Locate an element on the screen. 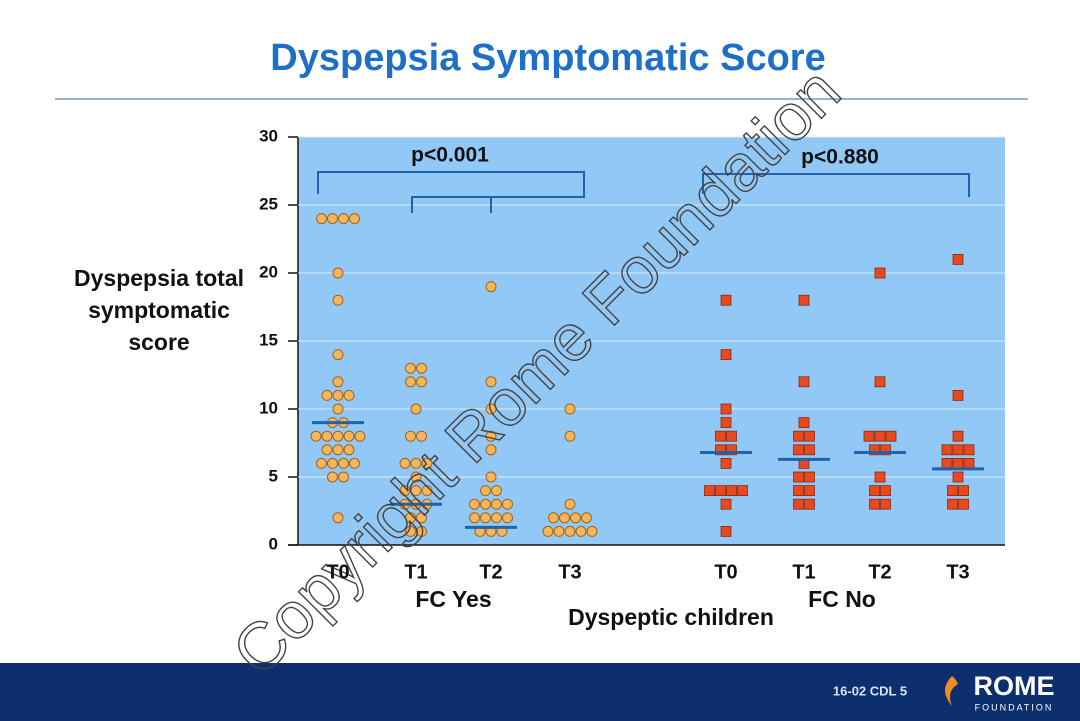  p-value: p<0.001 is located at coordinates (450, 155).